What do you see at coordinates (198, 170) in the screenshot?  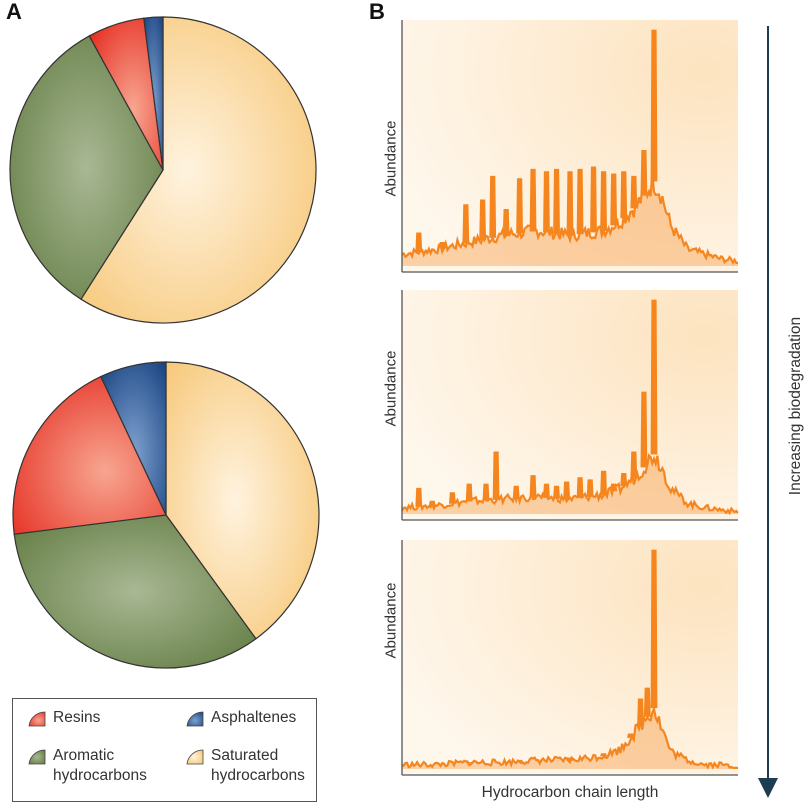 I see `pie1-slice-saturated-hydrocarbons` at bounding box center [198, 170].